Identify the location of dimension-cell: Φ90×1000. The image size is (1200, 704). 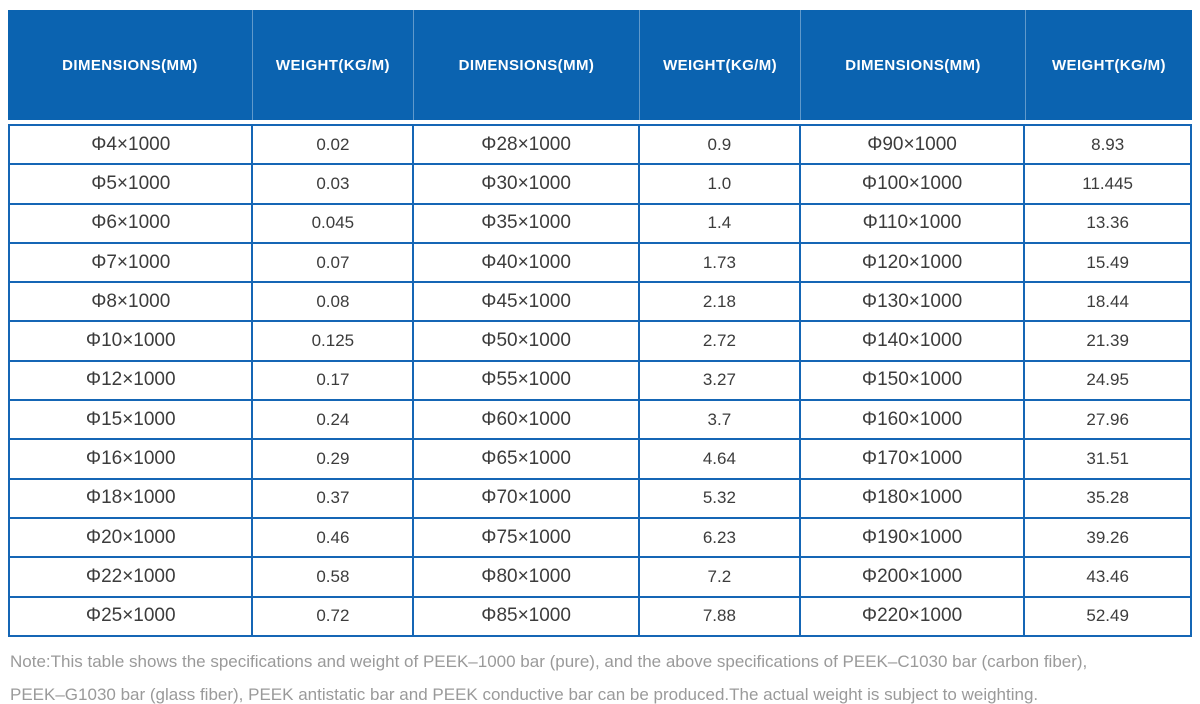
(912, 144).